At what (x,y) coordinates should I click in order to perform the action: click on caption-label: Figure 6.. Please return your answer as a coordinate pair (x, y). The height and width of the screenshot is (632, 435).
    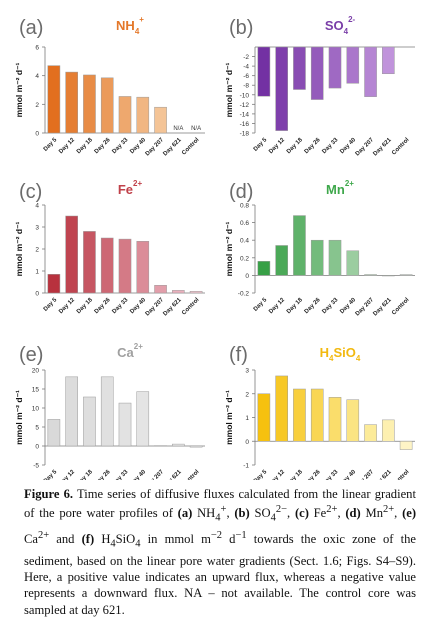
    Looking at the image, I should click on (49, 494).